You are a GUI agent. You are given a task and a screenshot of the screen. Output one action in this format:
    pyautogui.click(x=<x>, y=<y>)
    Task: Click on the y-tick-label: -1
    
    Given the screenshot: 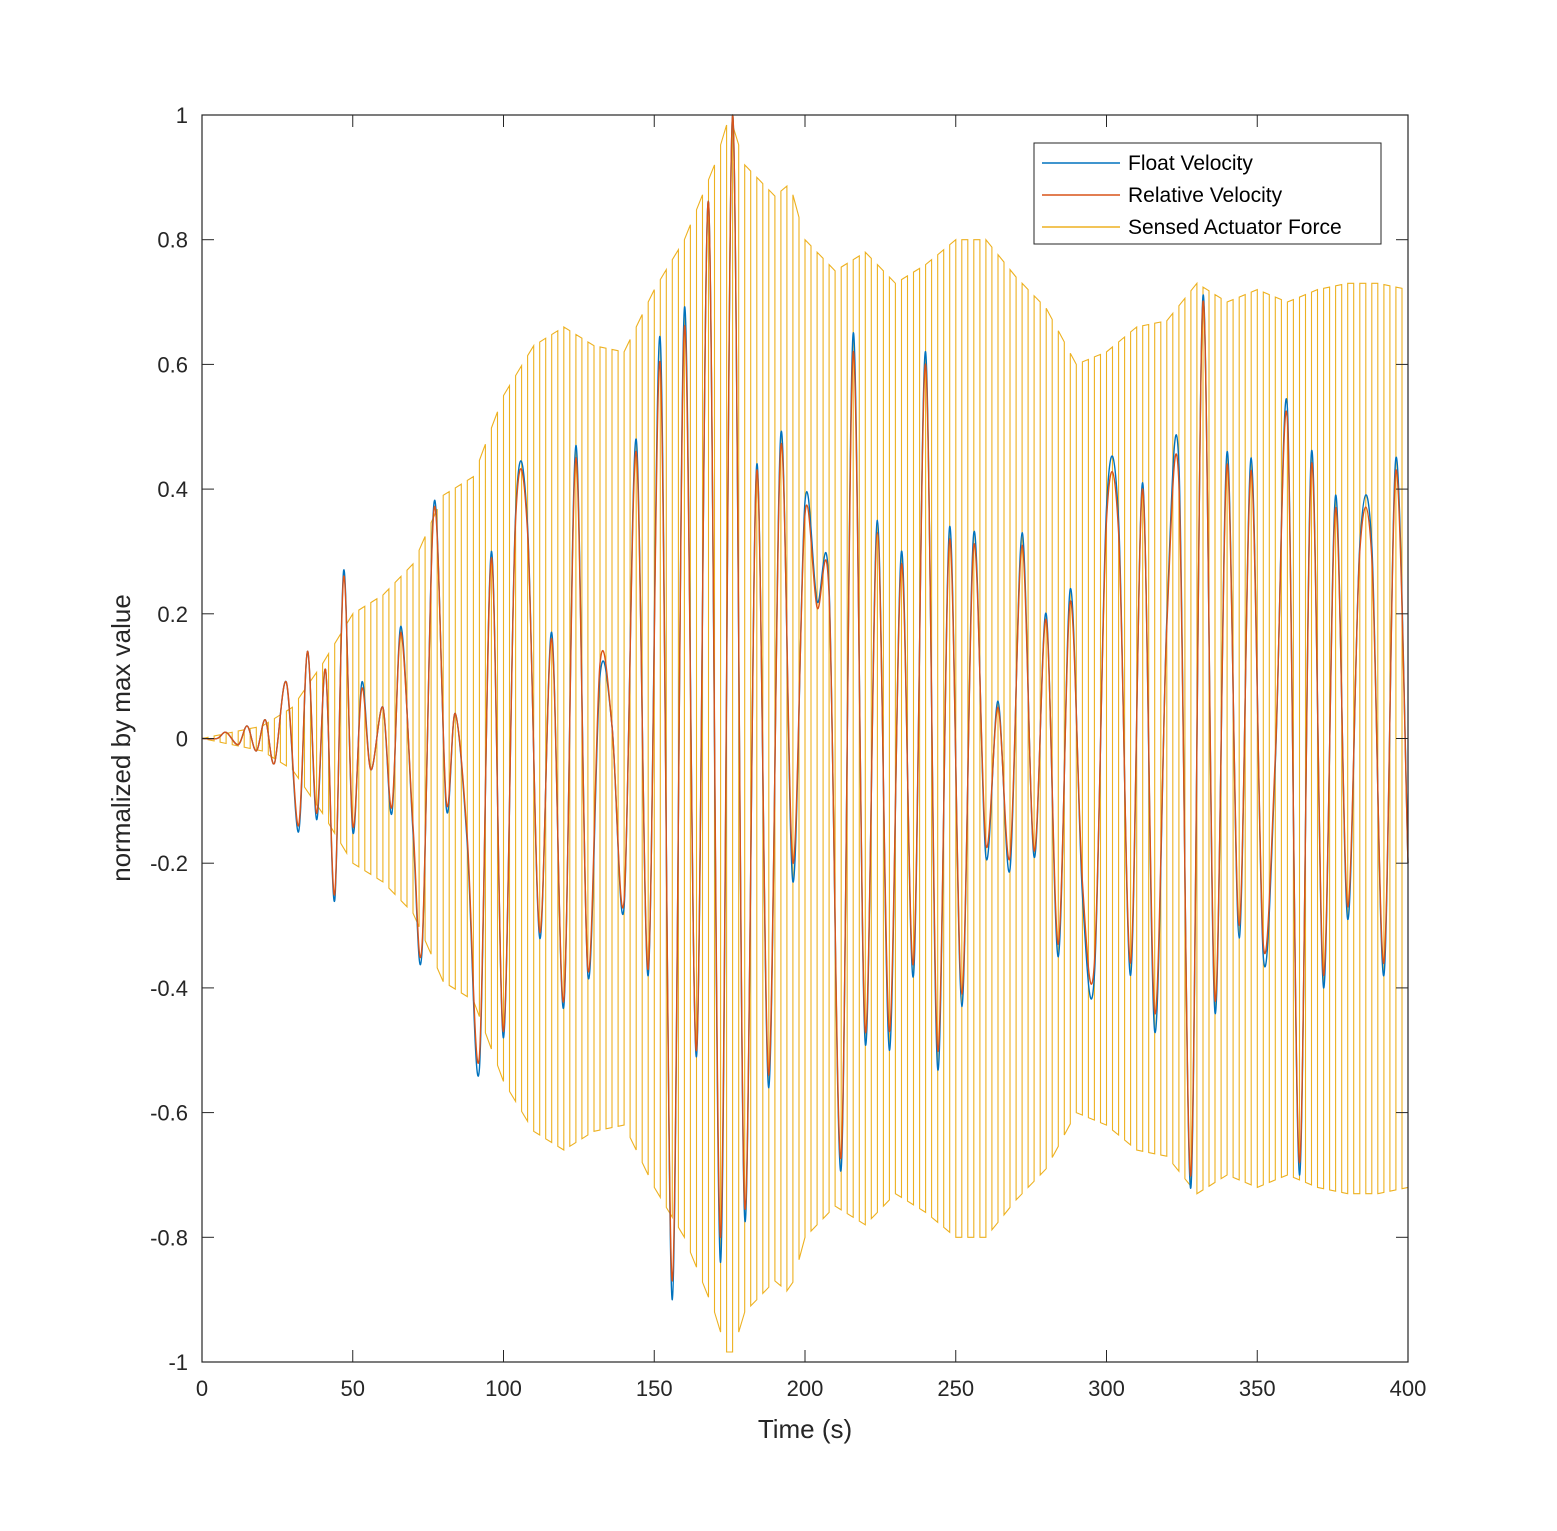 What is the action you would take?
    pyautogui.click(x=178, y=1362)
    